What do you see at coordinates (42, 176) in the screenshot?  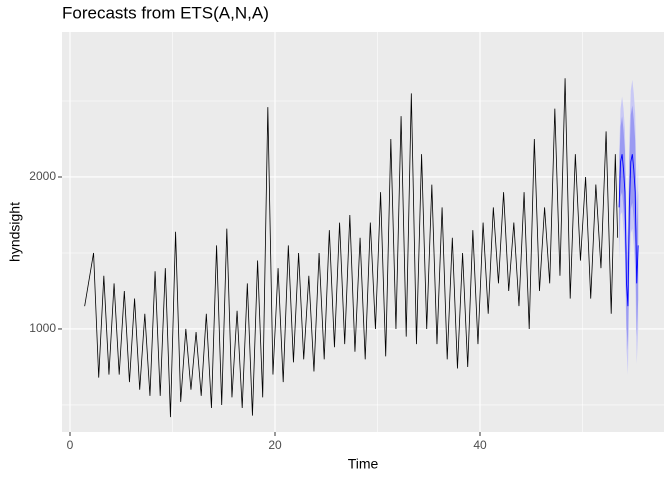 I see `y-tick-label: 2000` at bounding box center [42, 176].